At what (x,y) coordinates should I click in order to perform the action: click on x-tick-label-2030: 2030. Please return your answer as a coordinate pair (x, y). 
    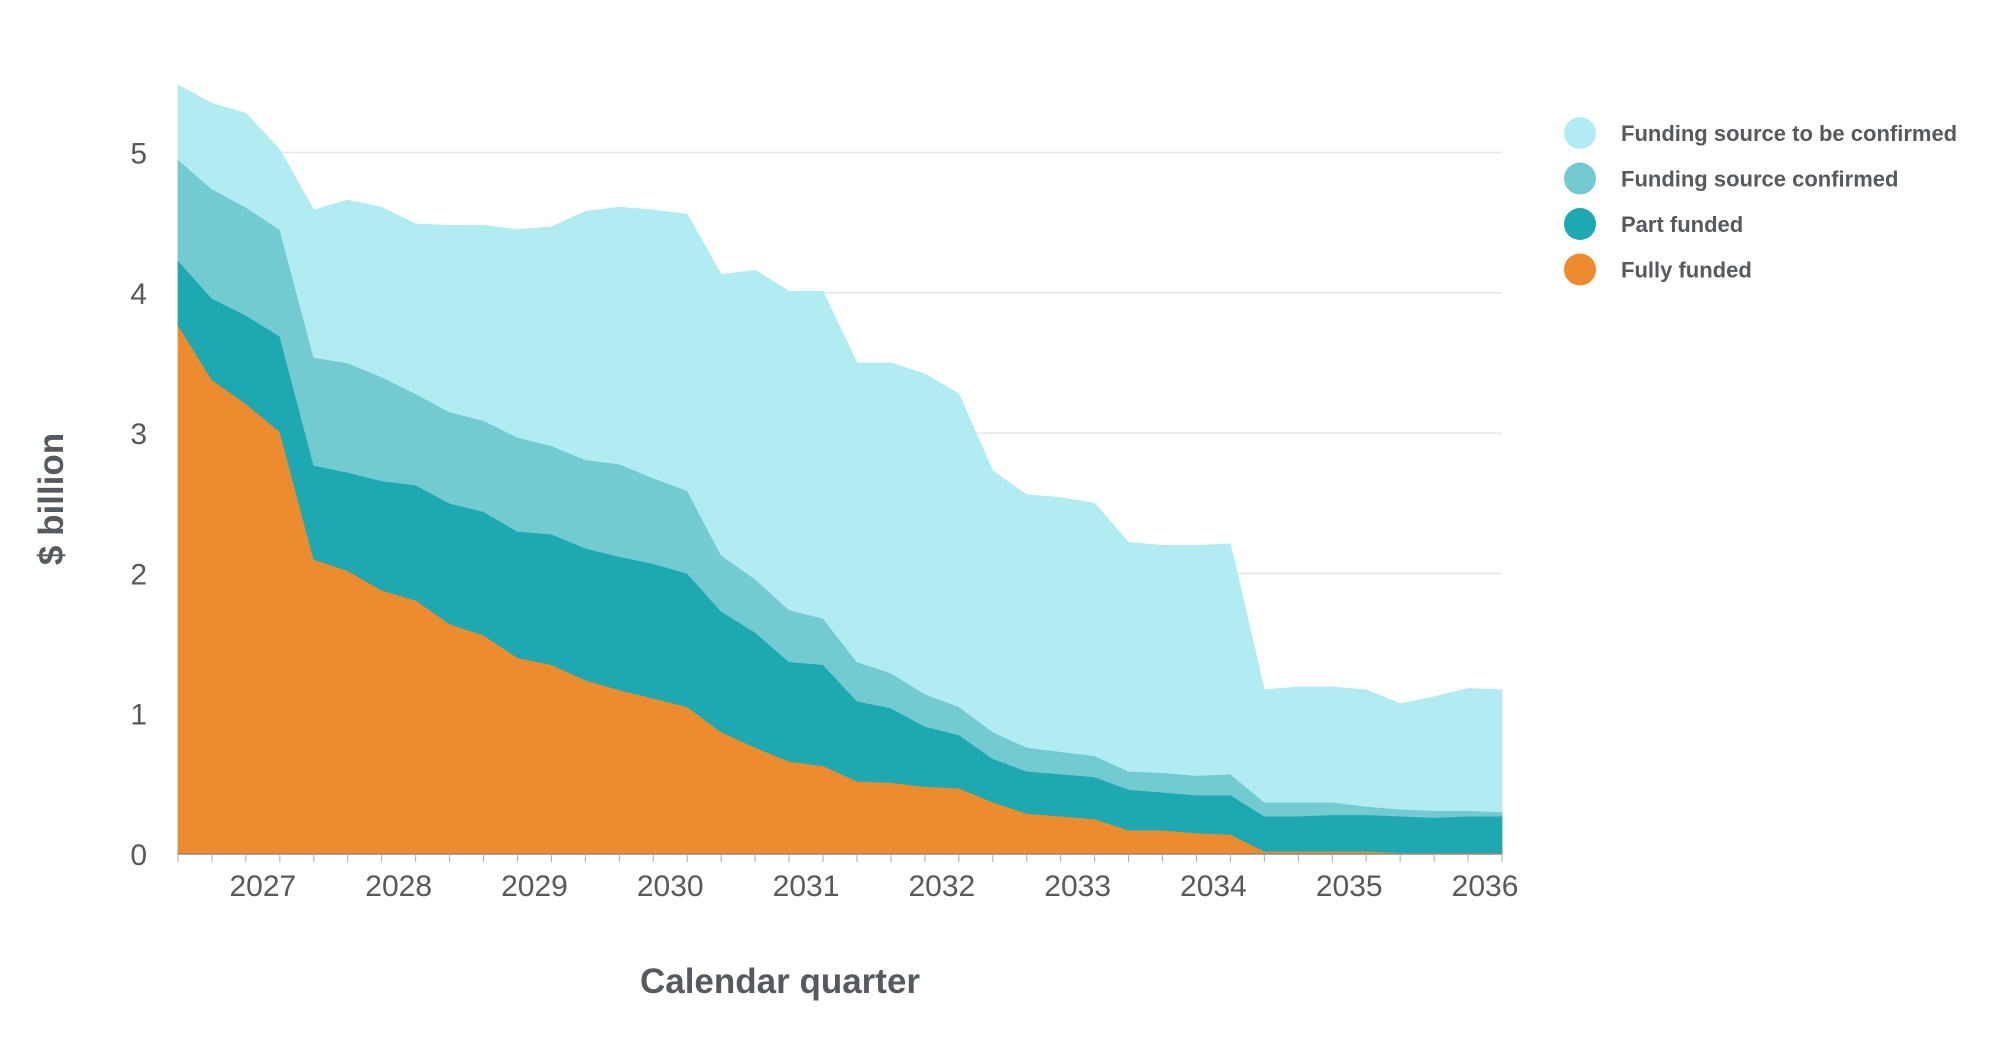
    Looking at the image, I should click on (670, 886).